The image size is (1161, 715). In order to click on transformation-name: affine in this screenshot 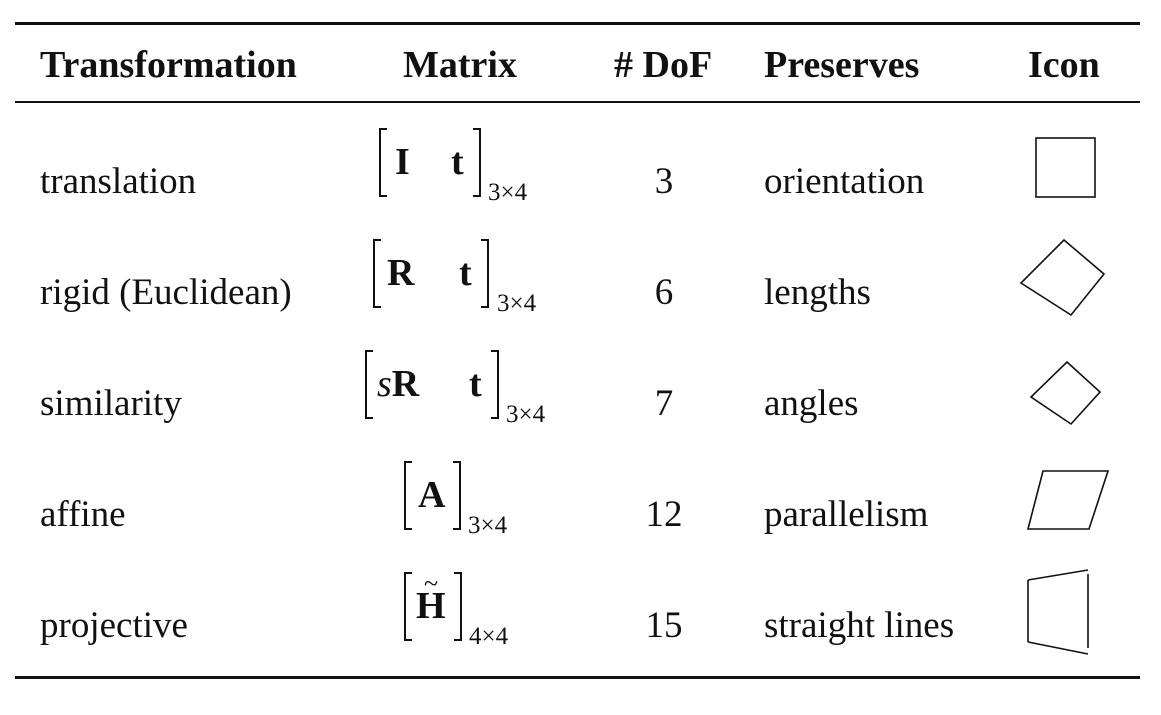, I will do `click(83, 514)`.